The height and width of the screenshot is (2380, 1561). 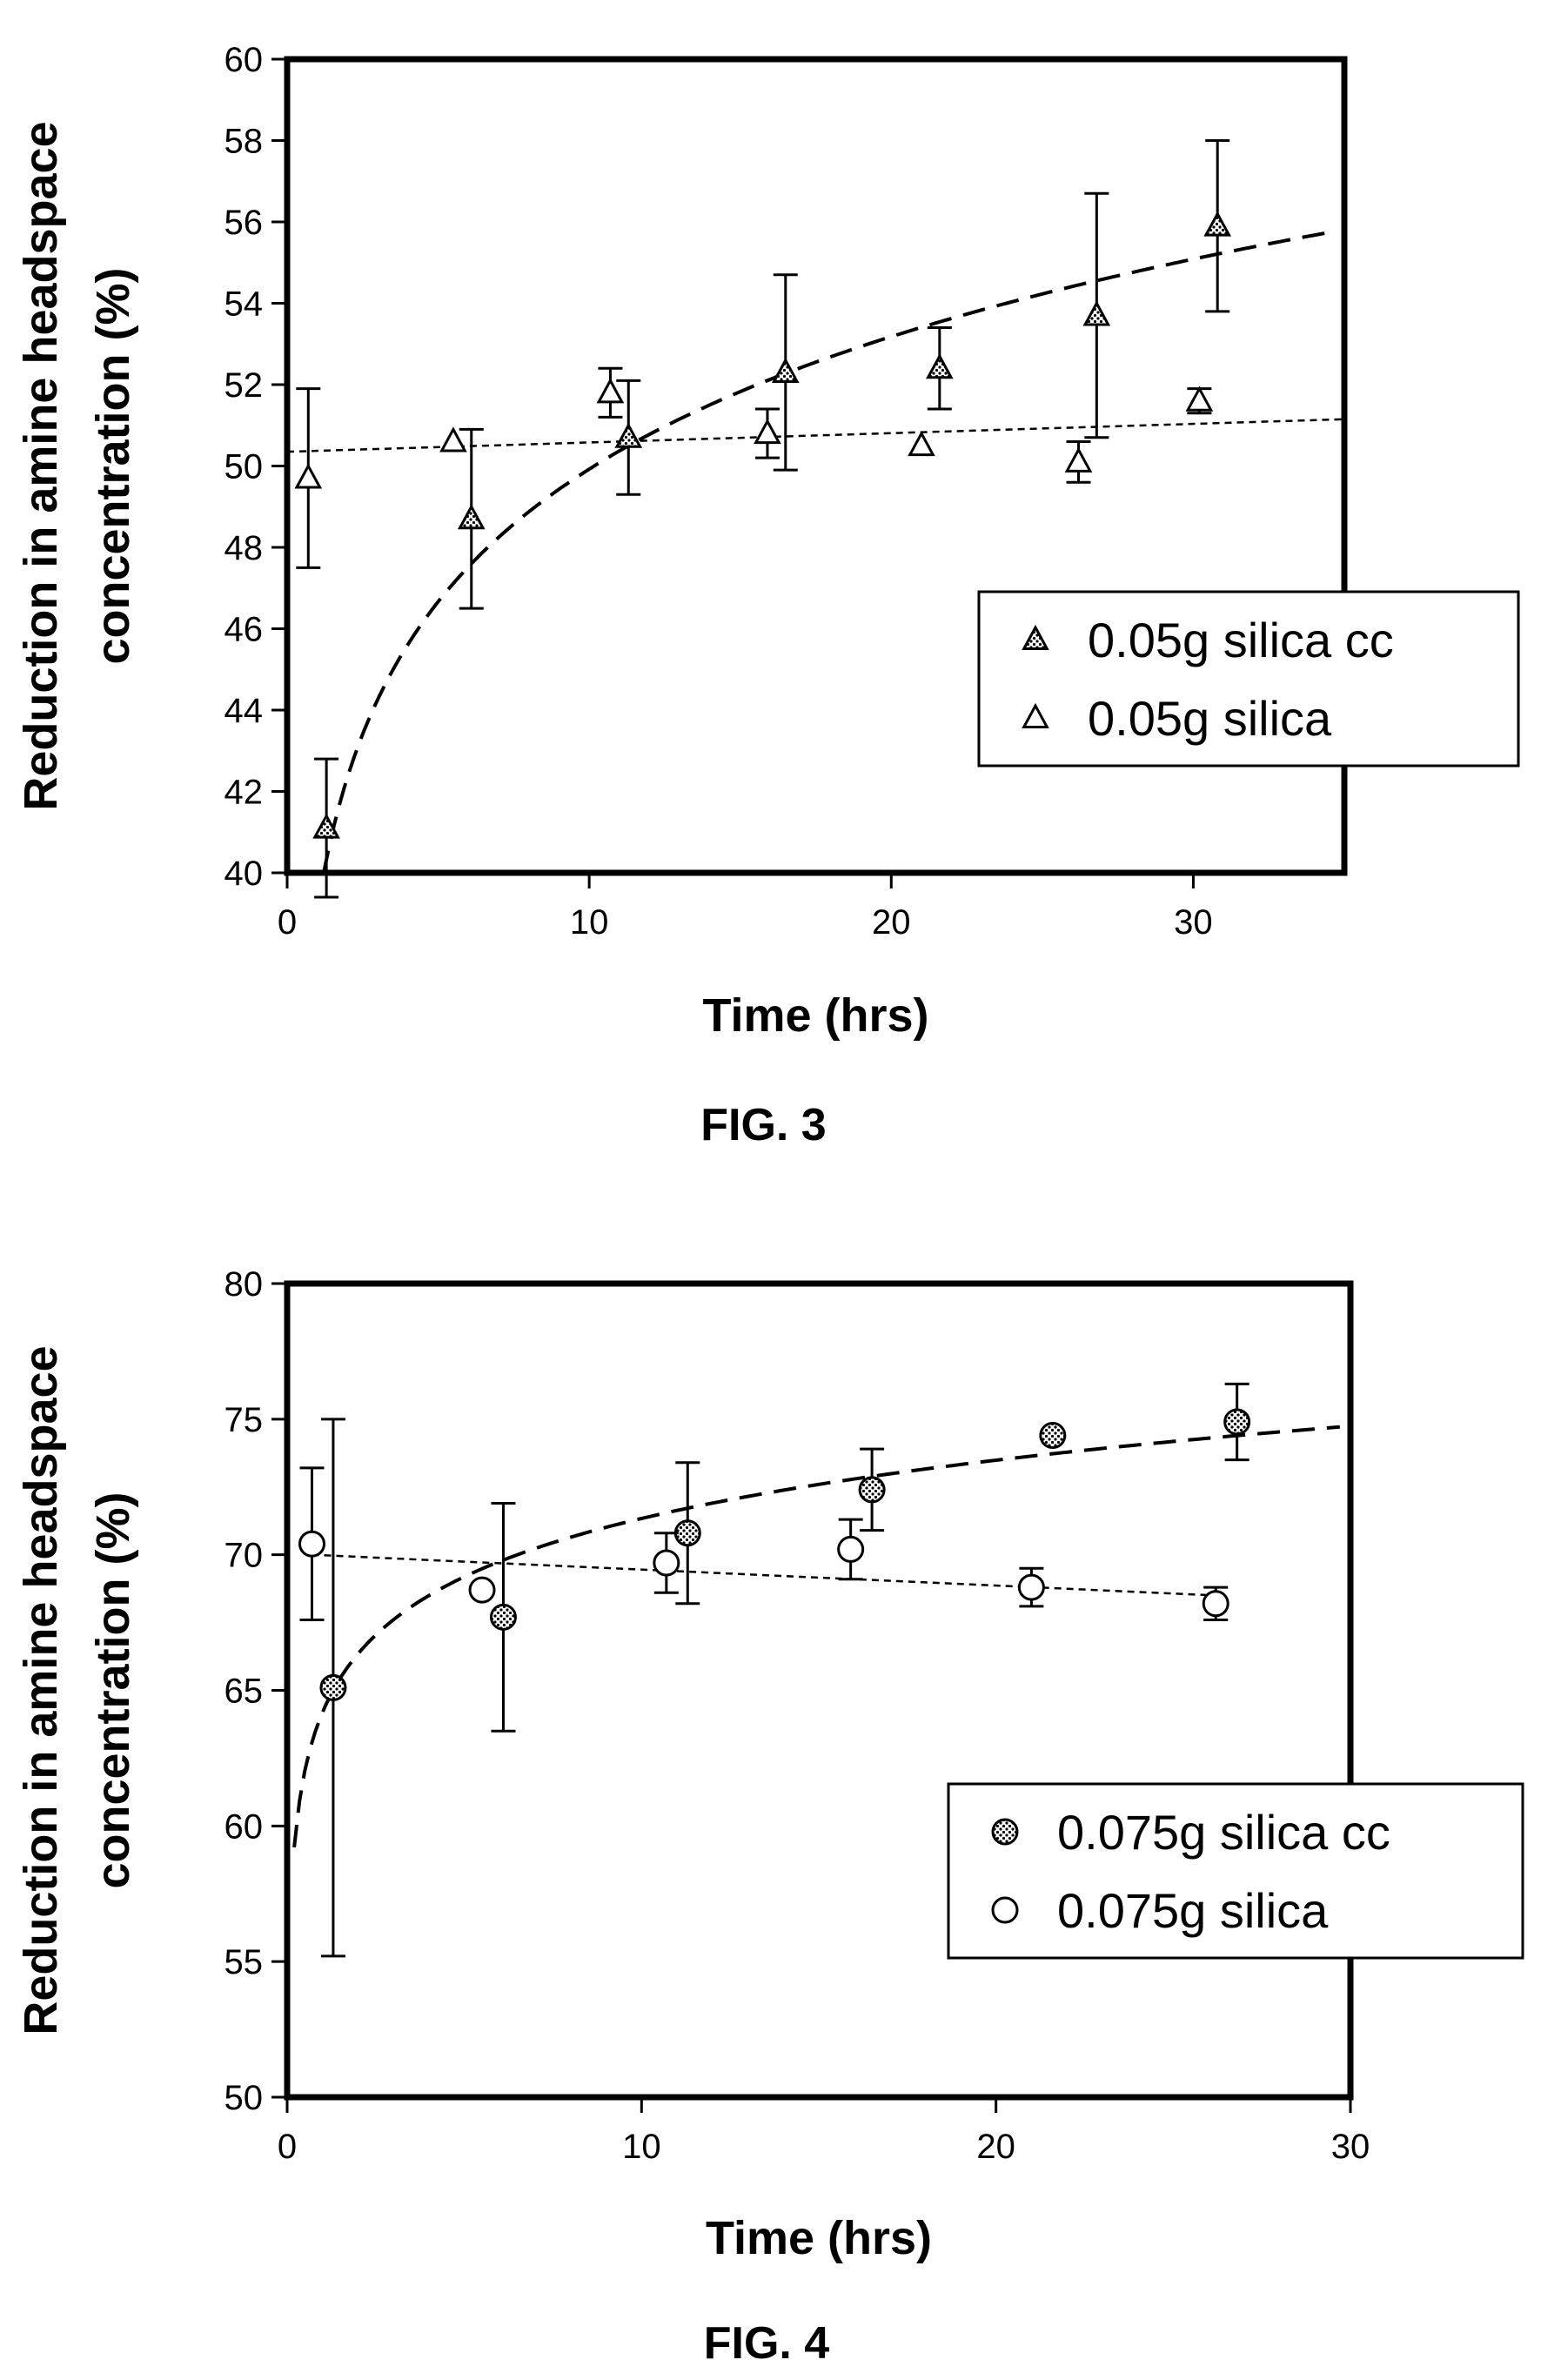 What do you see at coordinates (244, 142) in the screenshot?
I see `y-tick-label: 58` at bounding box center [244, 142].